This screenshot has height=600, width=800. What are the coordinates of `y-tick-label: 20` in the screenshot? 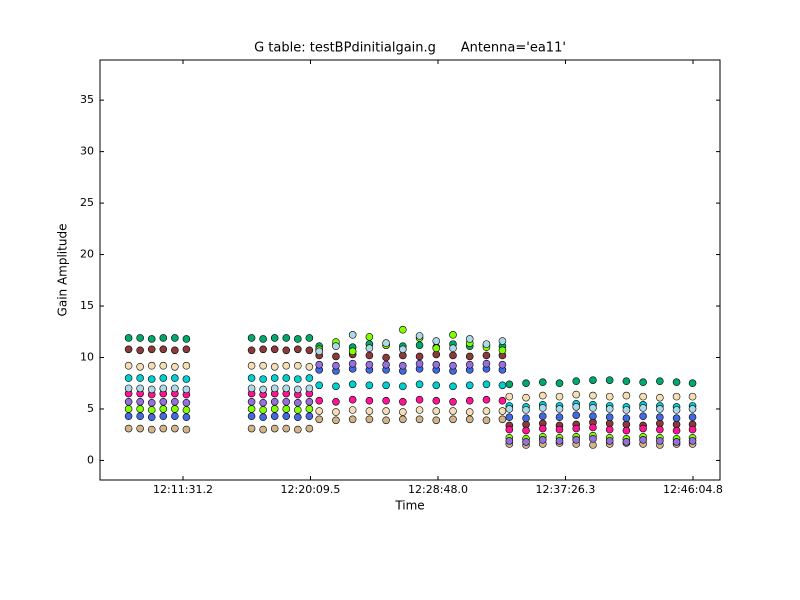 It's located at (87, 254).